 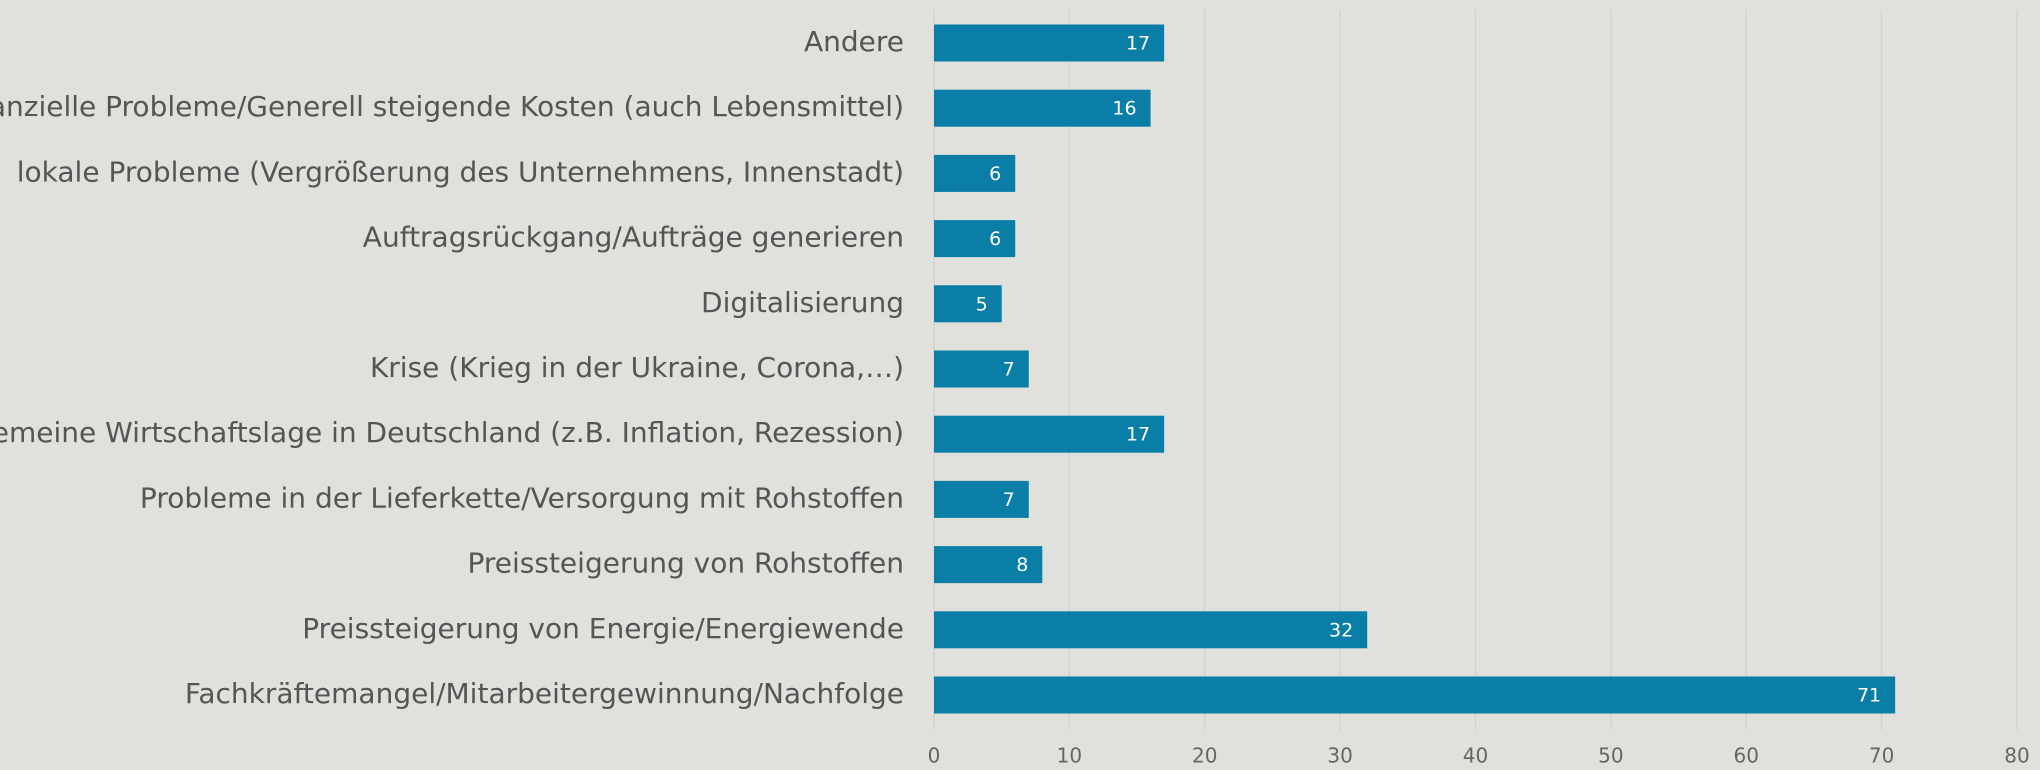 What do you see at coordinates (1124, 109) in the screenshot?
I see `data-label: 16` at bounding box center [1124, 109].